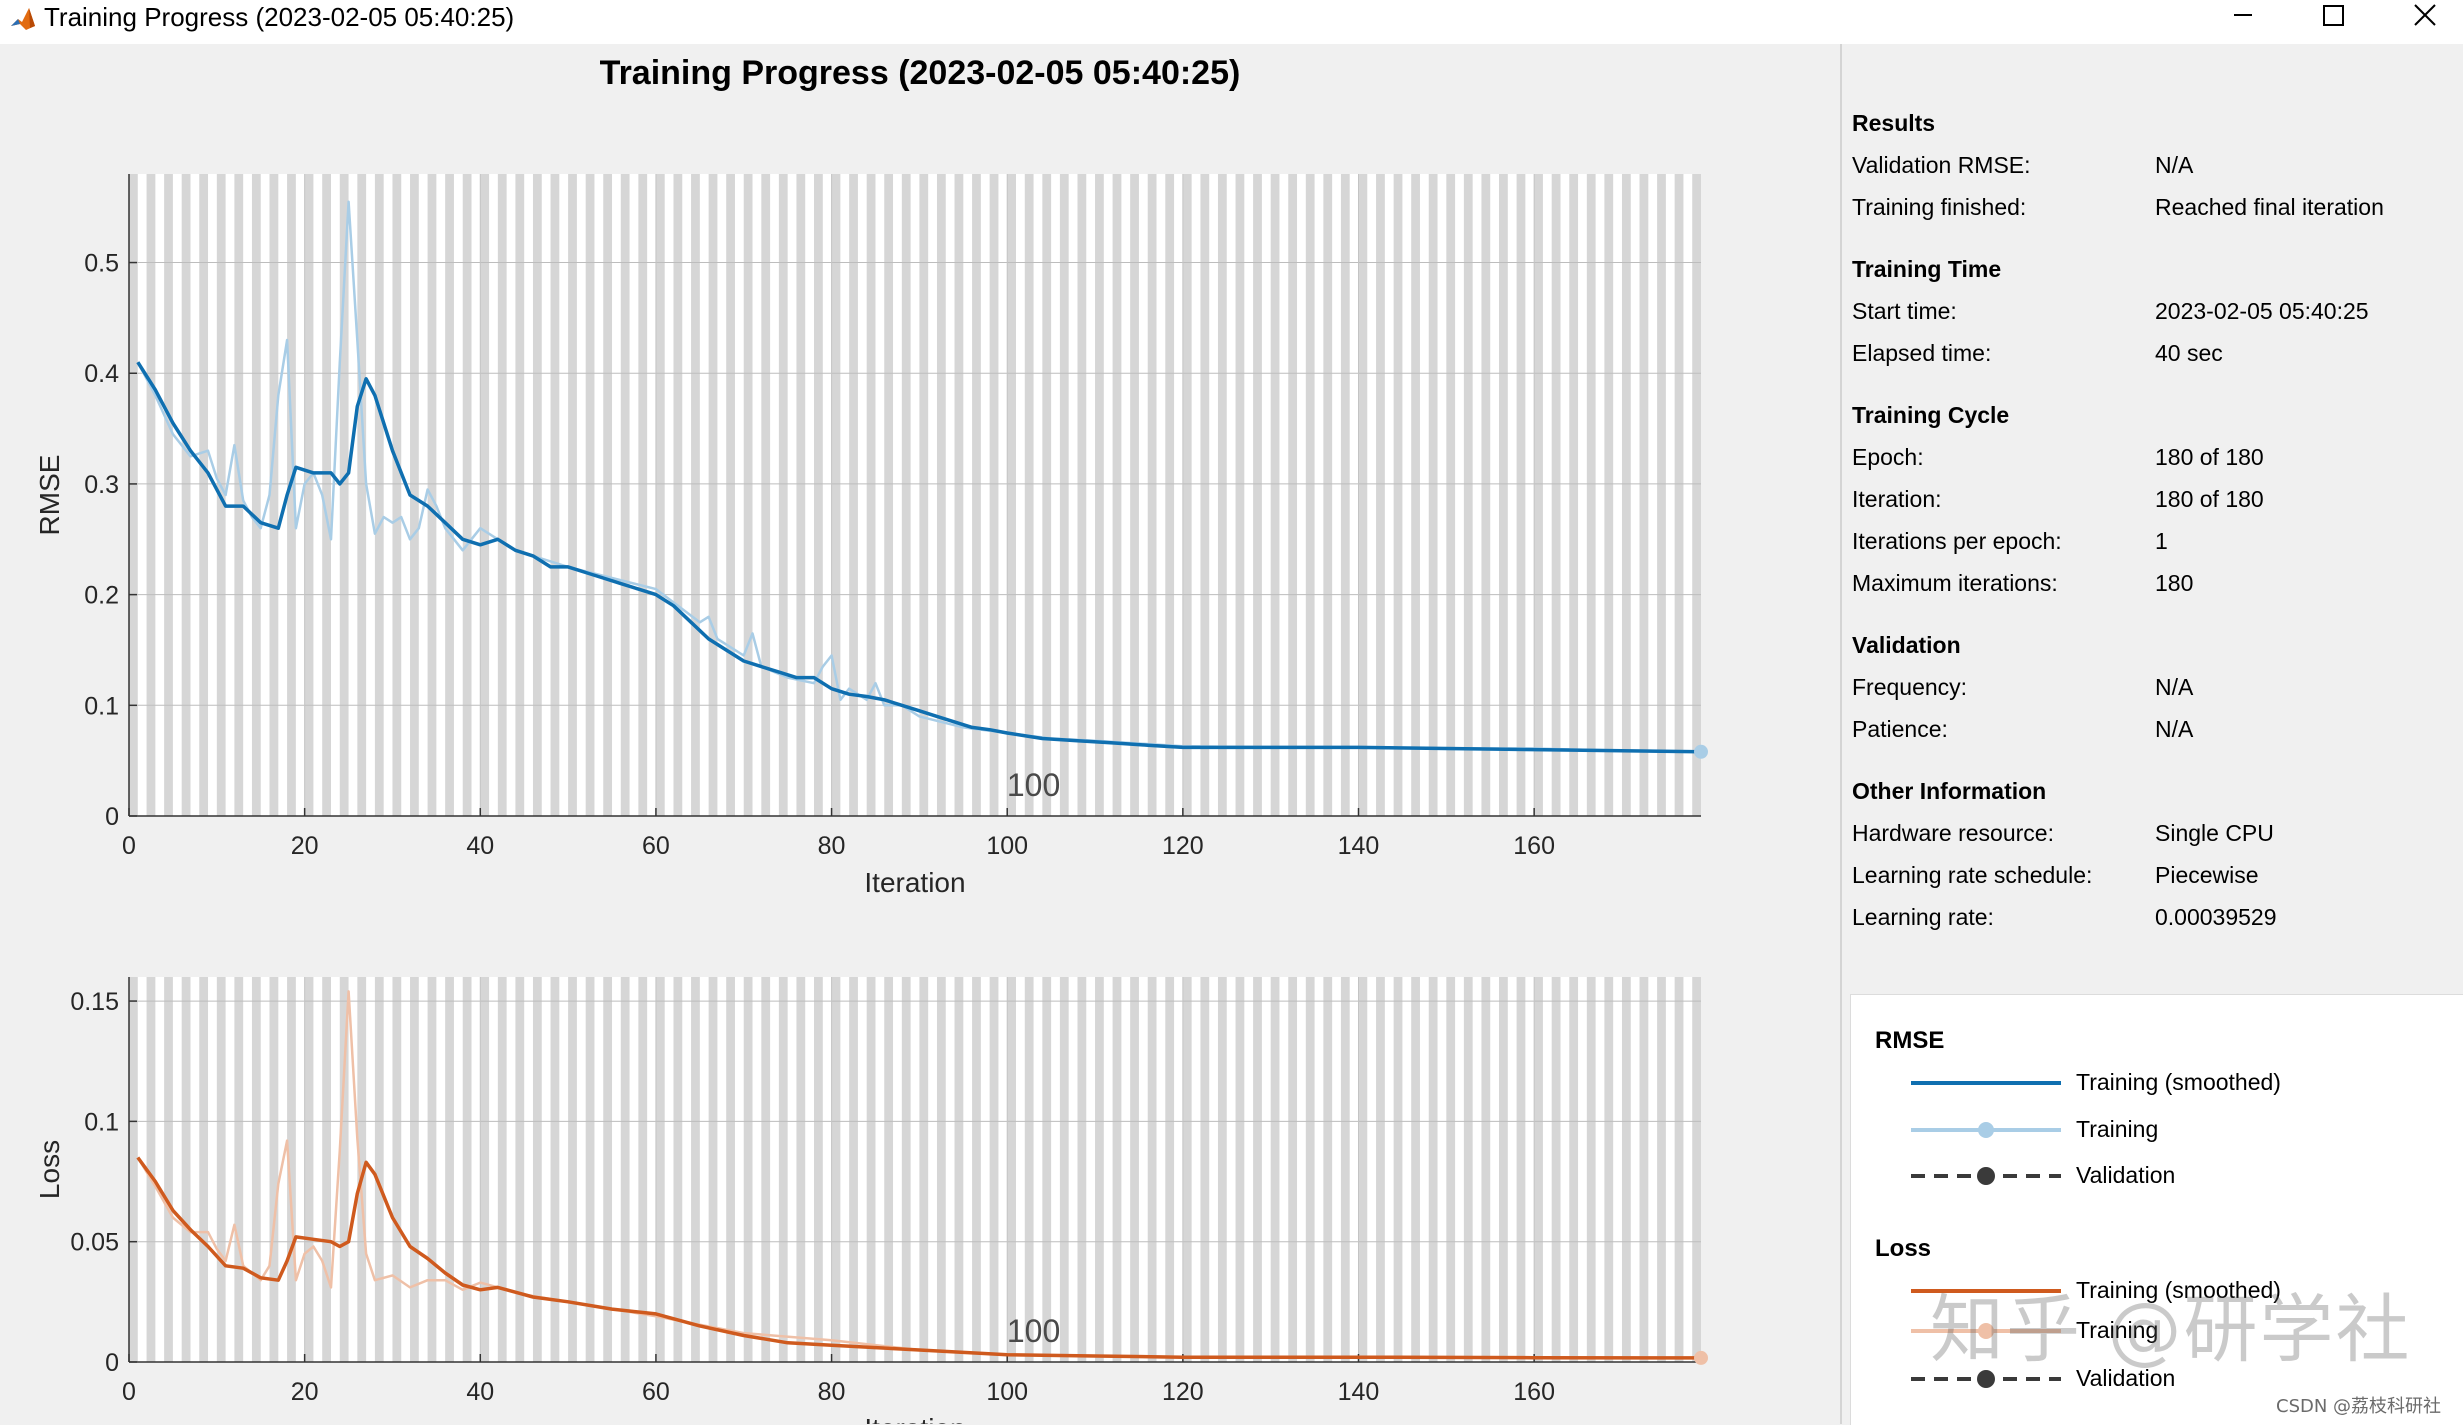 This screenshot has height=1425, width=2463. I want to click on rmse-x-tick-label: 60, so click(656, 846).